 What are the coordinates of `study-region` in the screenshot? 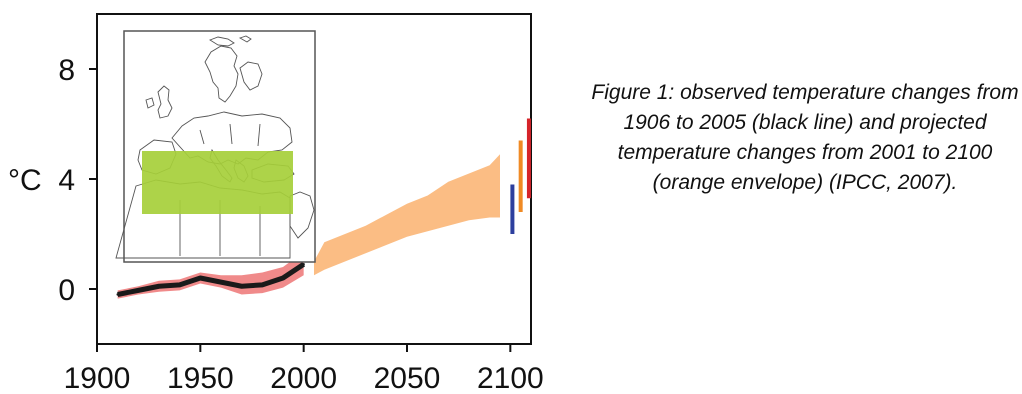 It's located at (217, 182).